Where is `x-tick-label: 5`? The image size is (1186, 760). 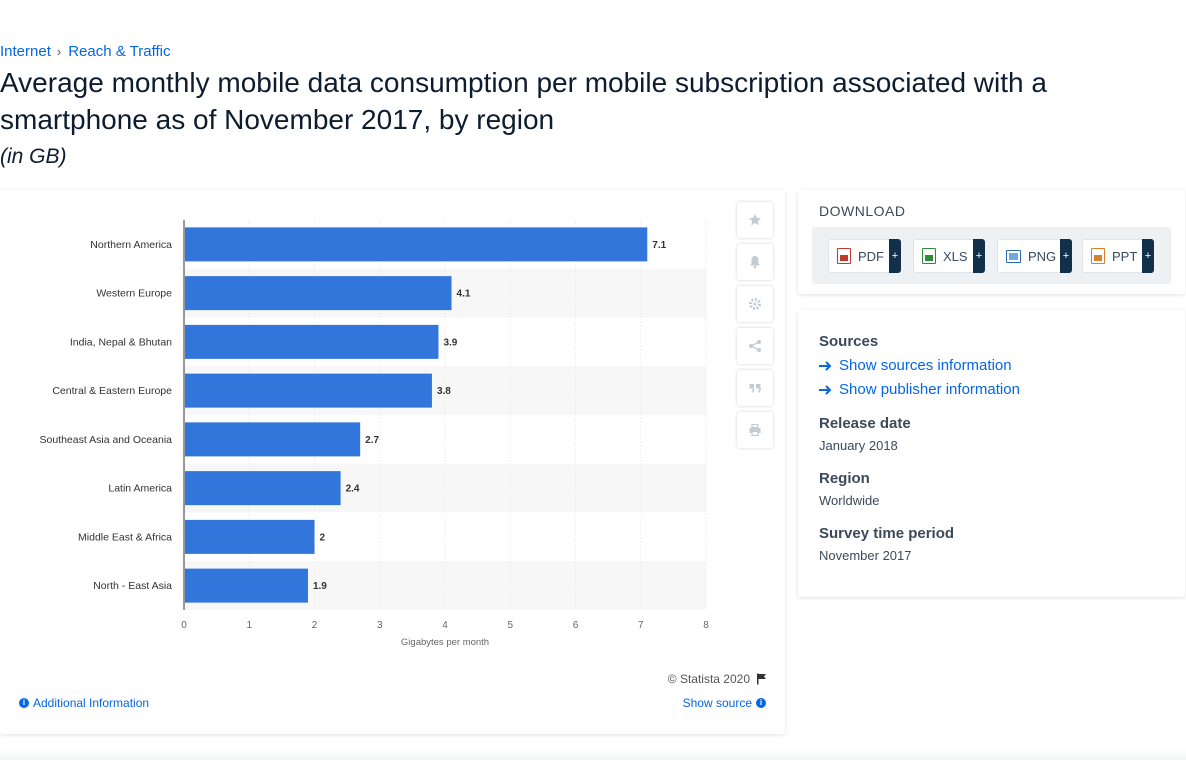 x-tick-label: 5 is located at coordinates (510, 625).